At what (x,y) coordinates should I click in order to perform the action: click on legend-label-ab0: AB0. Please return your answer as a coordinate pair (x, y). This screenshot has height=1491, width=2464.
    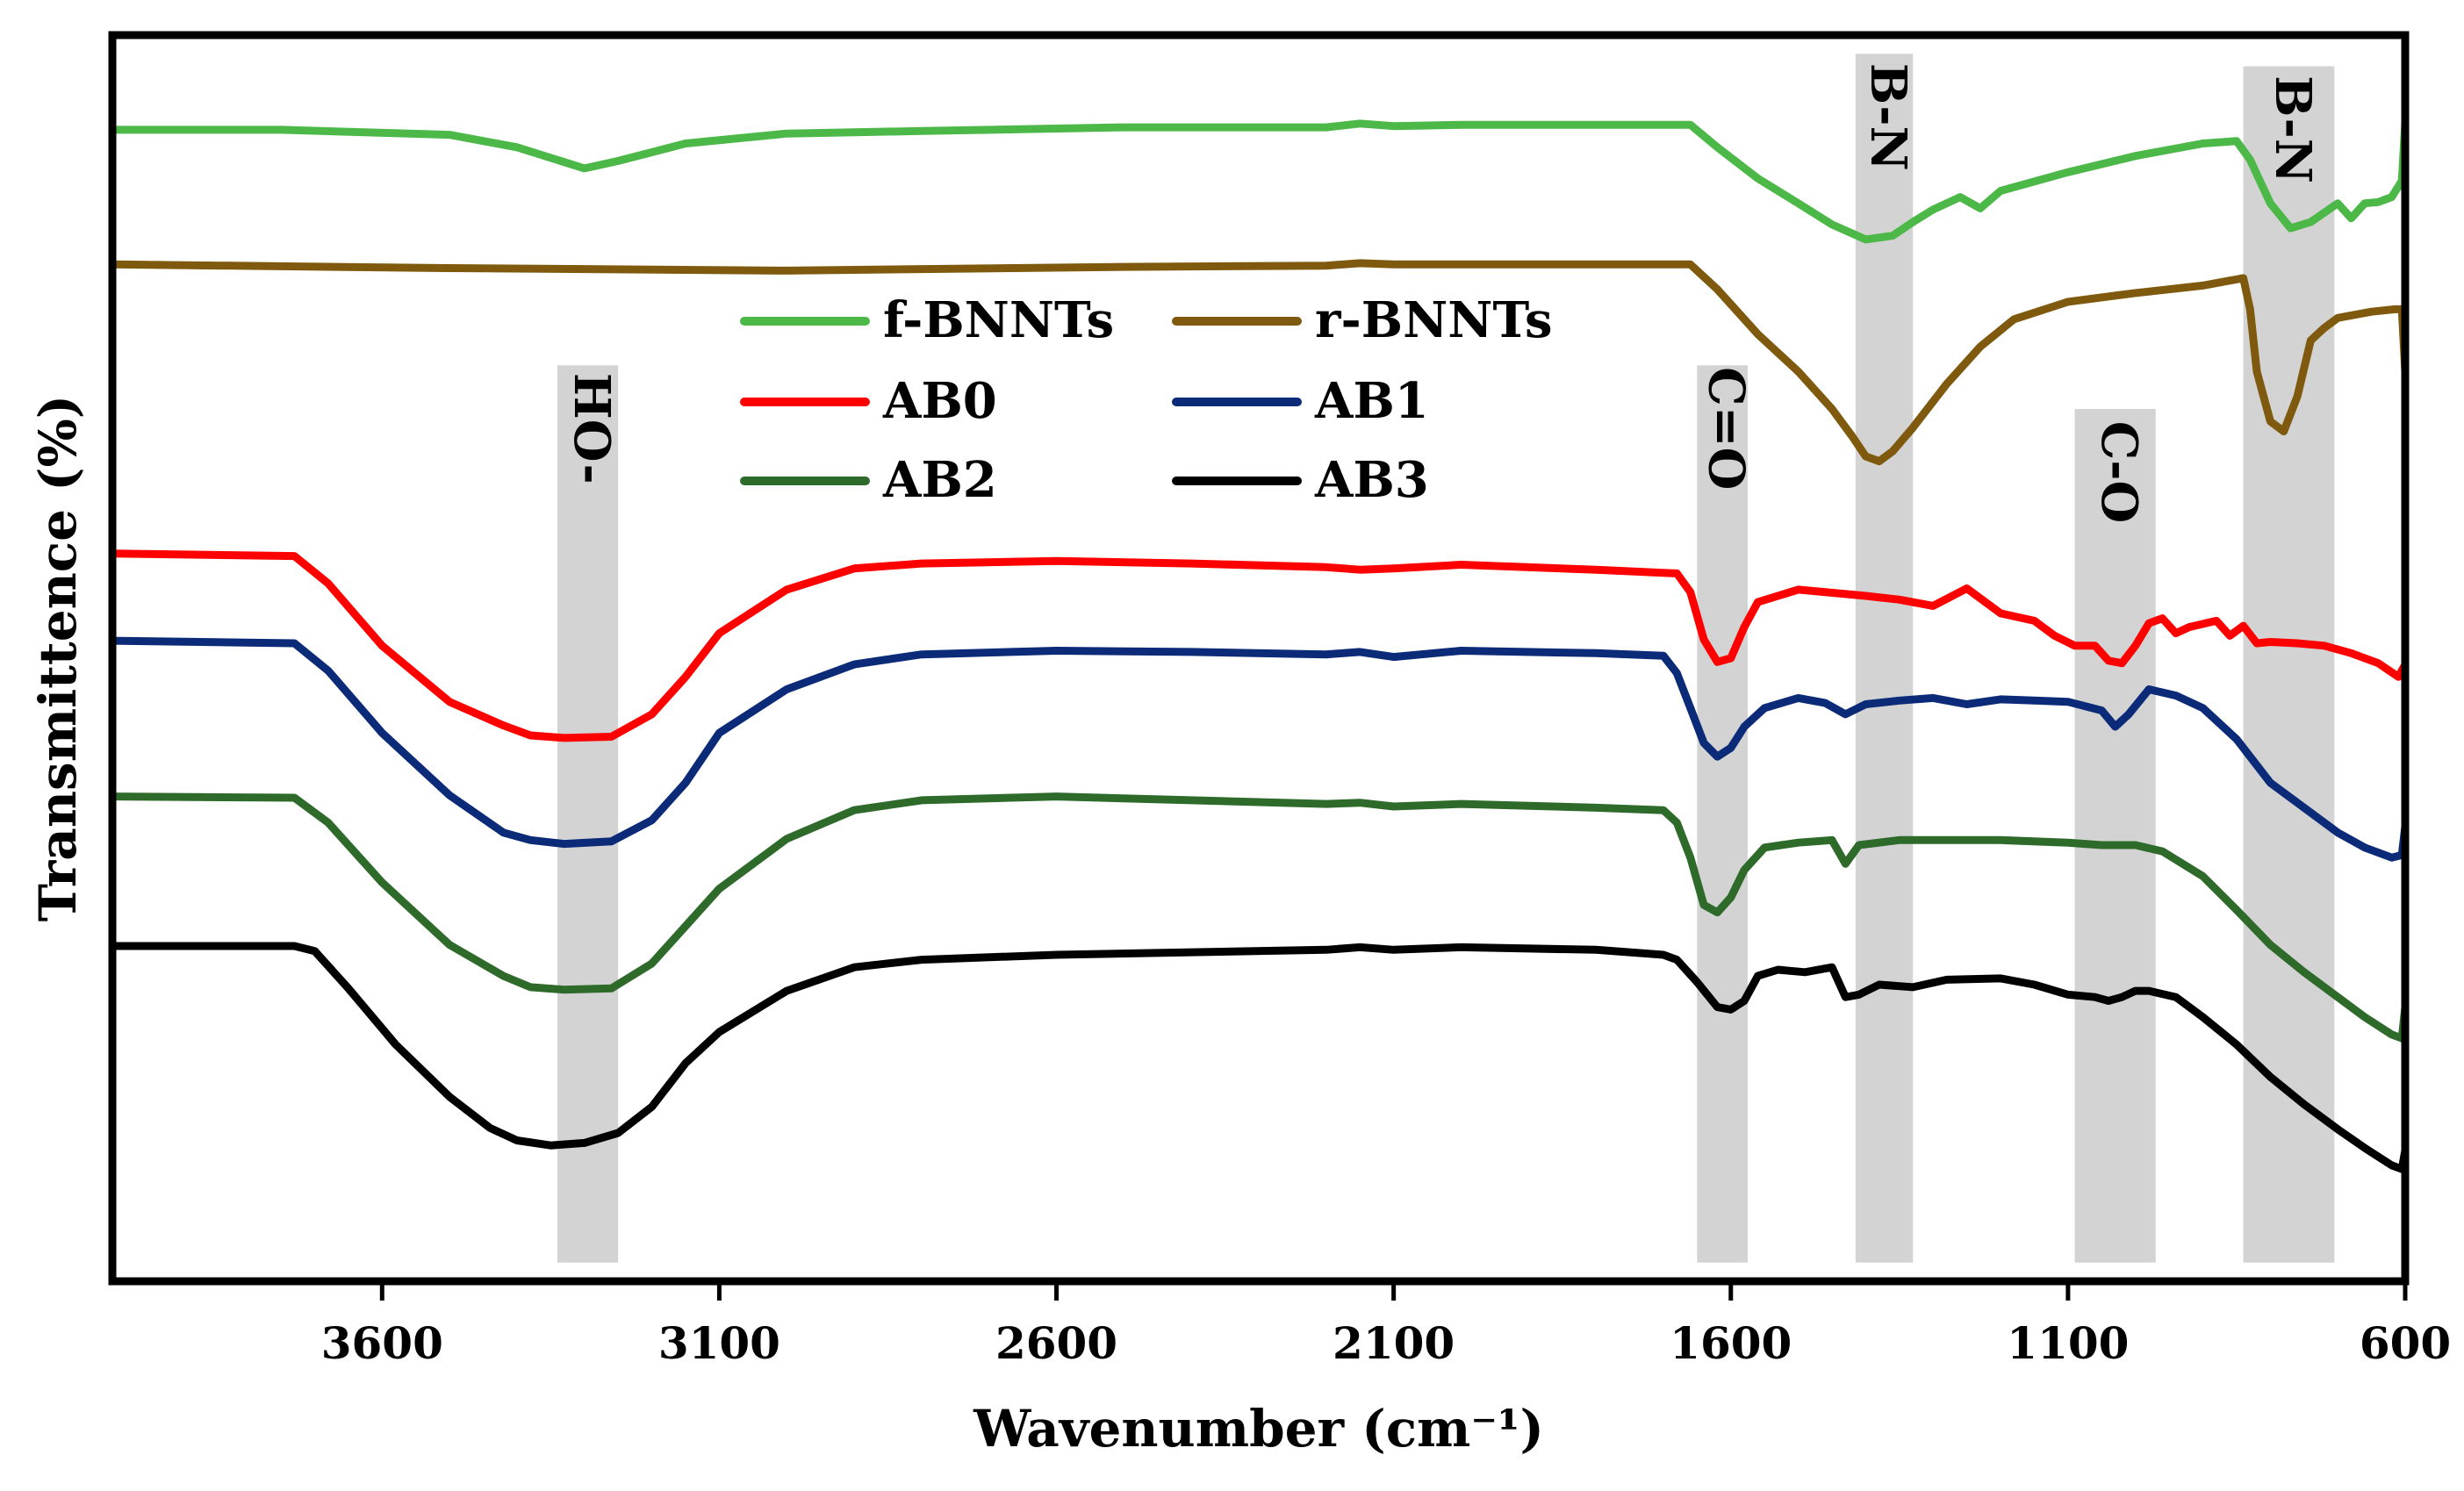
    Looking at the image, I should click on (939, 401).